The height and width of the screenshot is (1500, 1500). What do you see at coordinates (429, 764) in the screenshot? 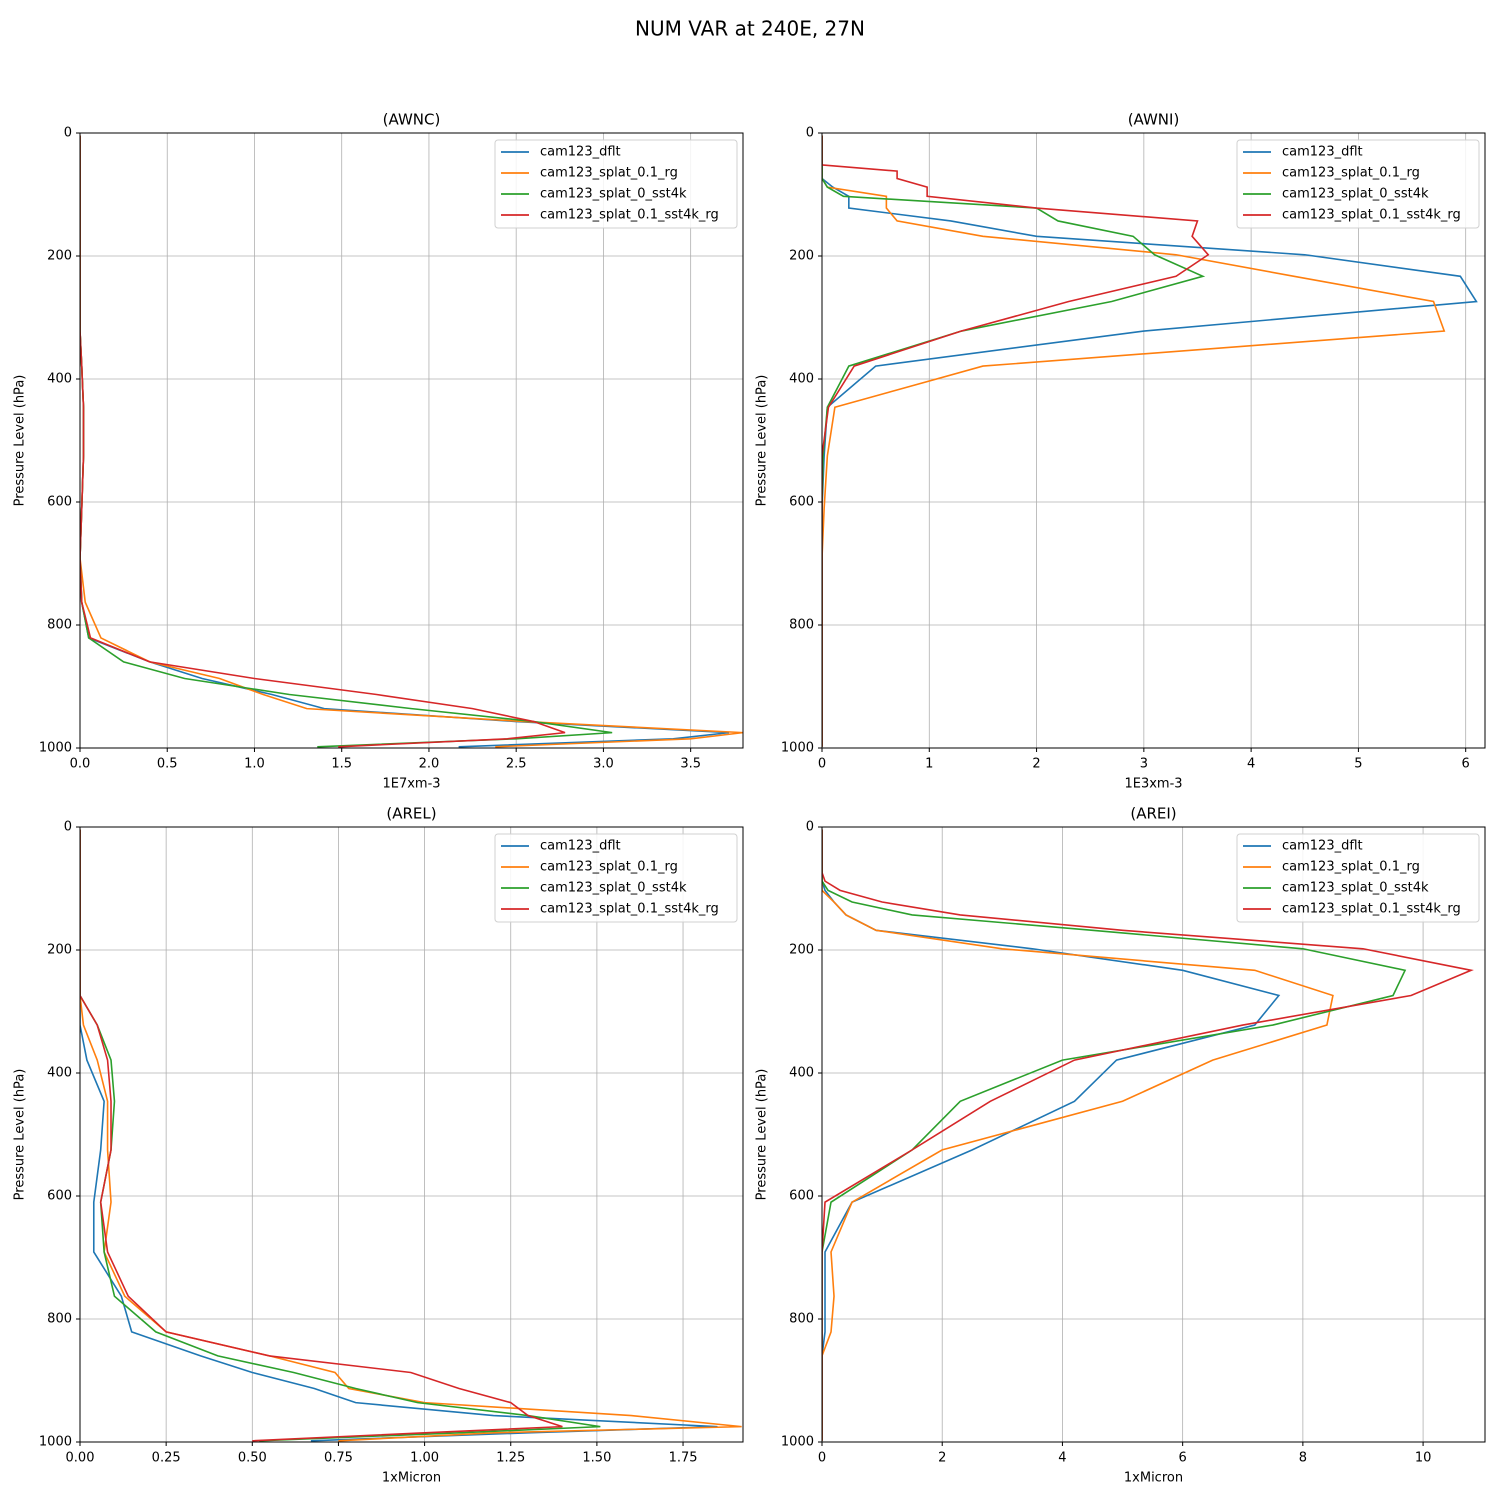
I see `x-tick-label: 2.0` at bounding box center [429, 764].